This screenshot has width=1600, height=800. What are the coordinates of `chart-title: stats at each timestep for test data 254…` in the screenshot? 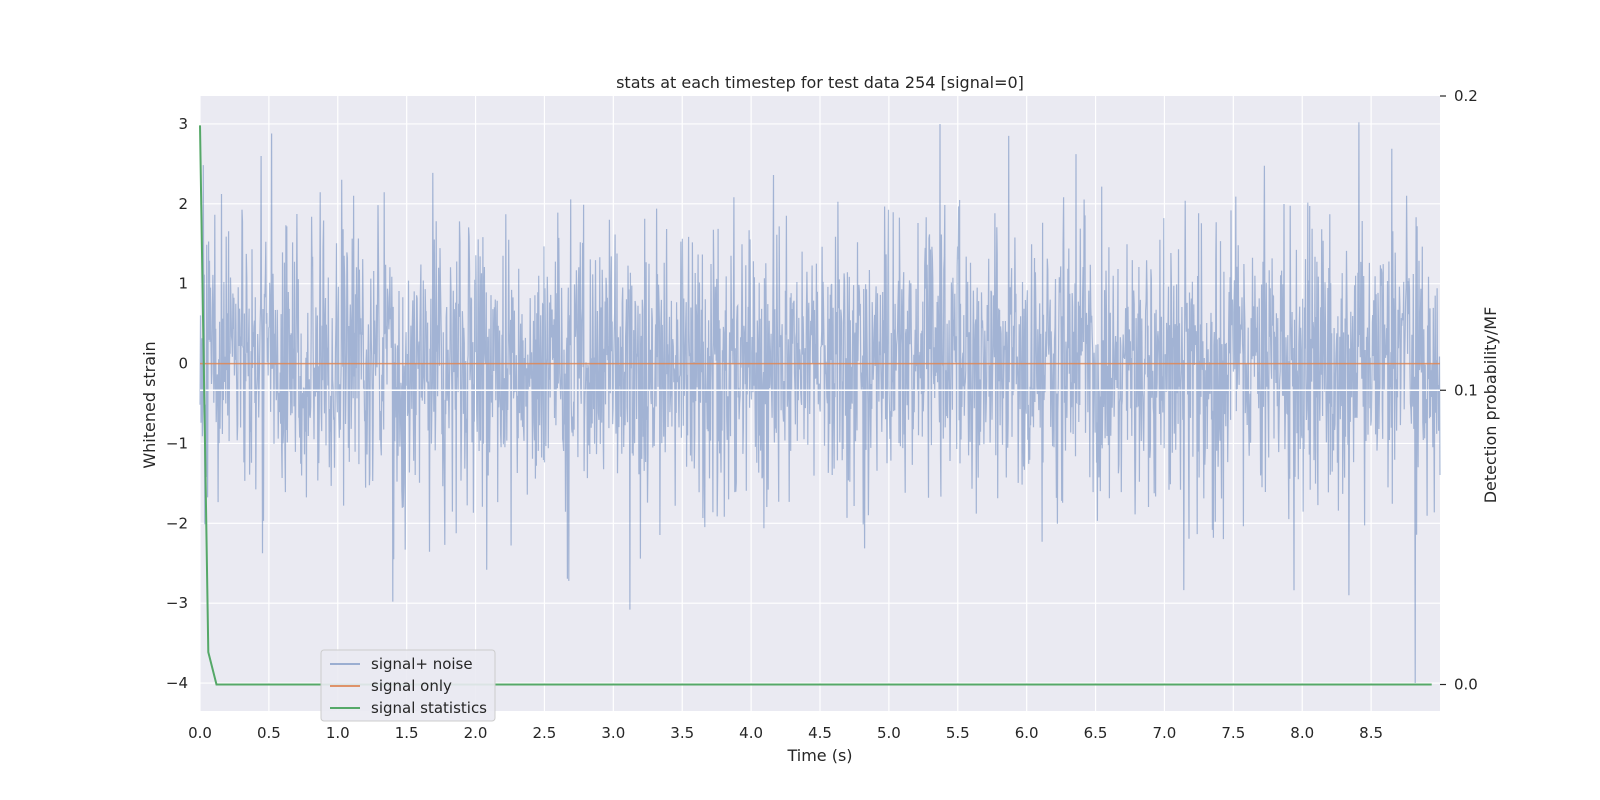 It's located at (820, 82).